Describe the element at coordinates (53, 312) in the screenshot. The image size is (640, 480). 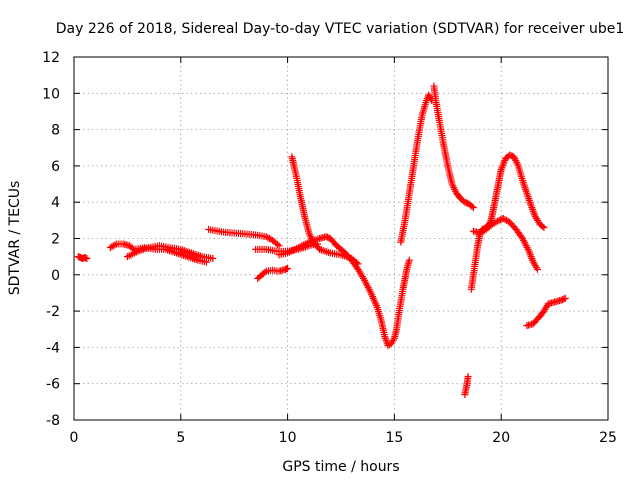
I see `y-tick-label: -2` at that location.